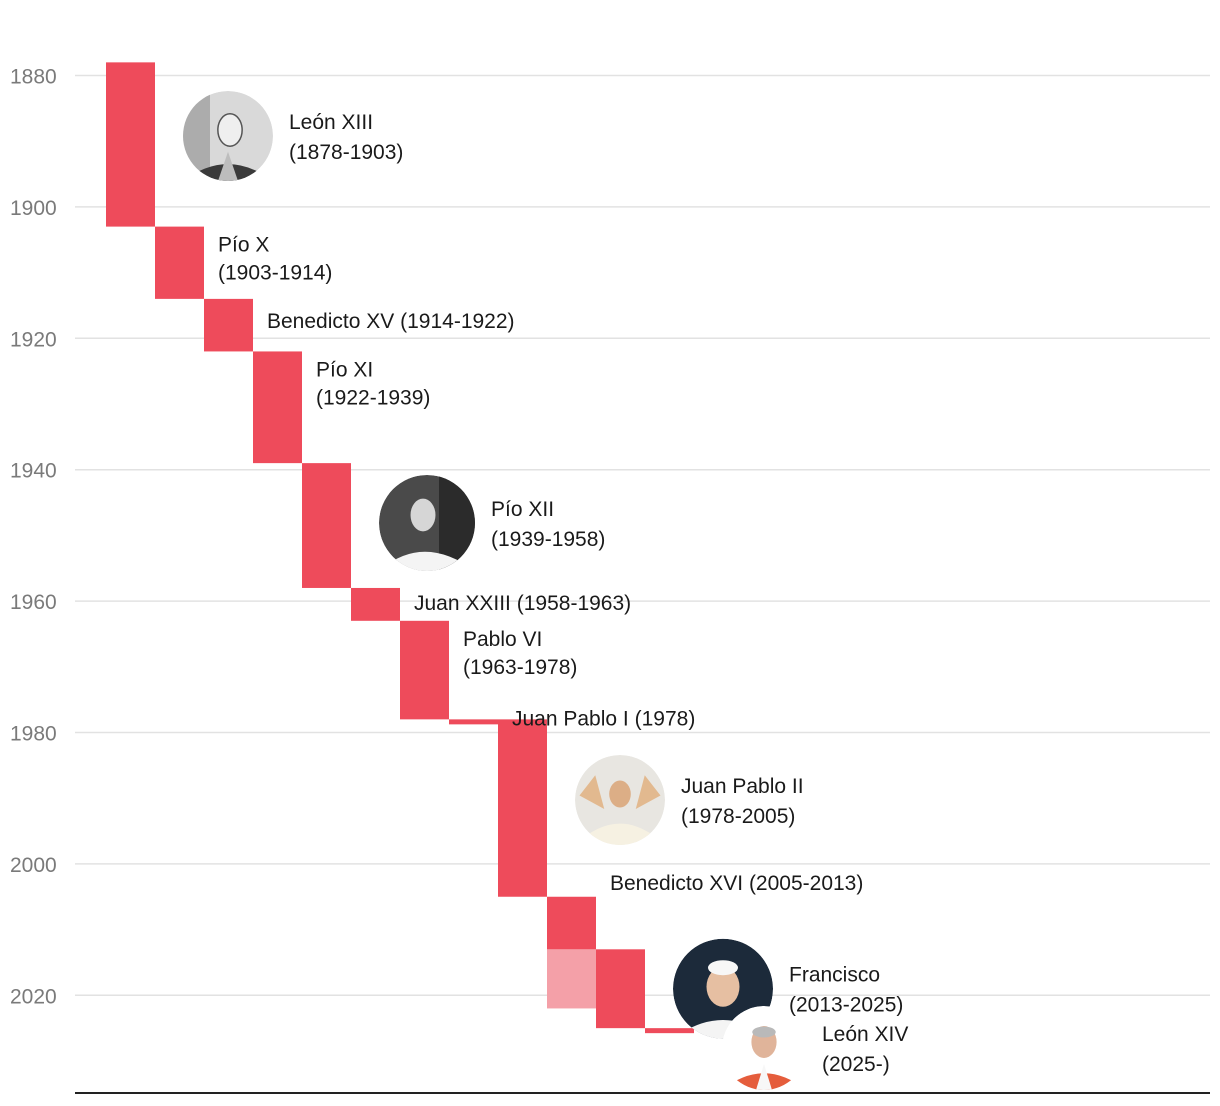  I want to click on pope-label: Juan Pablo I (1978), so click(603, 718).